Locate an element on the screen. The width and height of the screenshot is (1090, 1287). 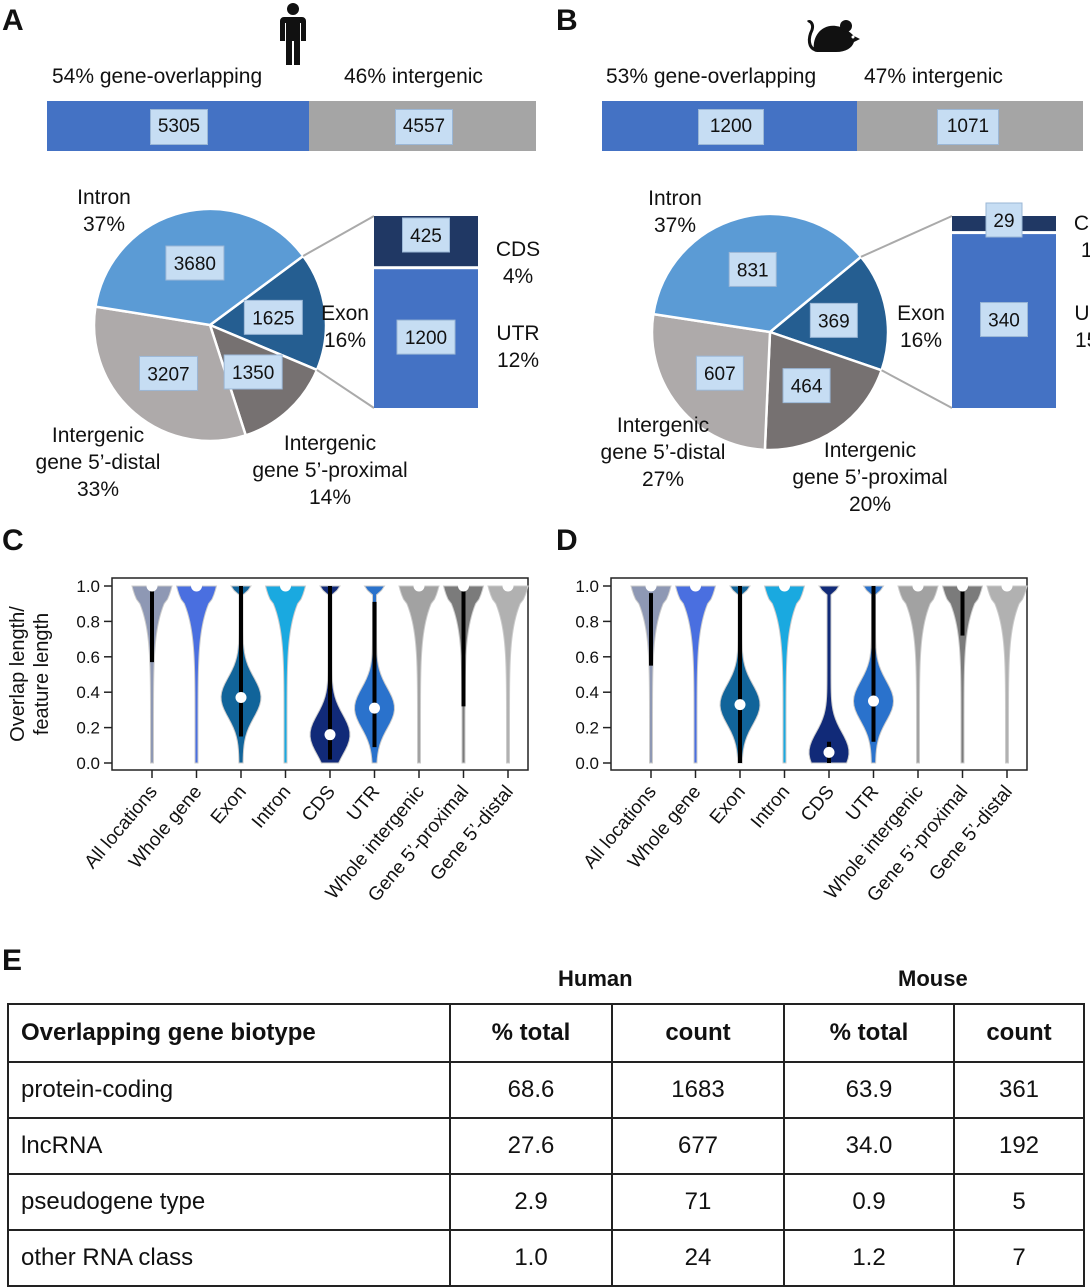
pie-value-3: 607 is located at coordinates (719, 373).